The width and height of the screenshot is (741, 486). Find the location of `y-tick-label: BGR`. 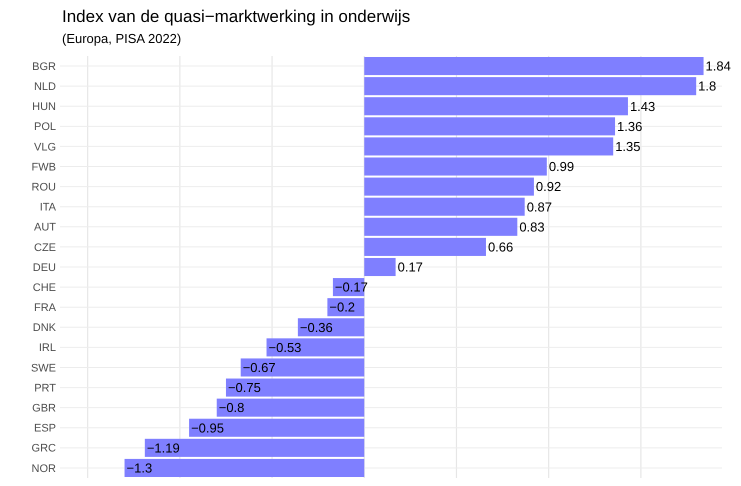

y-tick-label: BGR is located at coordinates (44, 66).